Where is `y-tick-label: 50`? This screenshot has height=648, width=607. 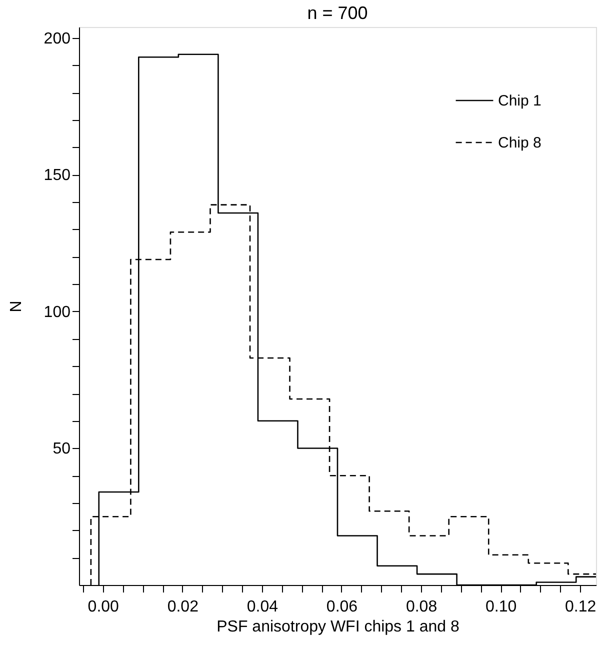
y-tick-label: 50 is located at coordinates (61, 449).